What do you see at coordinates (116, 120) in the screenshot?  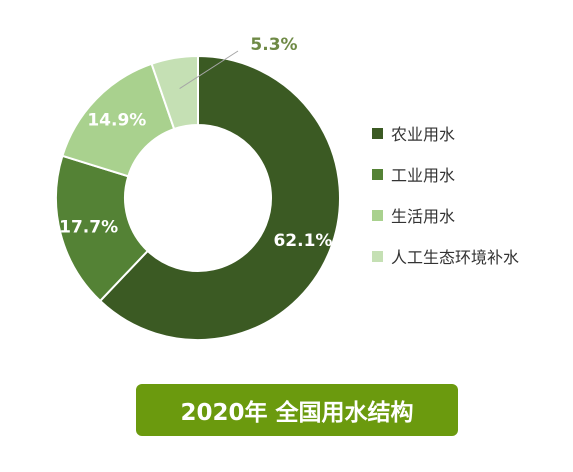 I see `data-label-domestic: 14.9%` at bounding box center [116, 120].